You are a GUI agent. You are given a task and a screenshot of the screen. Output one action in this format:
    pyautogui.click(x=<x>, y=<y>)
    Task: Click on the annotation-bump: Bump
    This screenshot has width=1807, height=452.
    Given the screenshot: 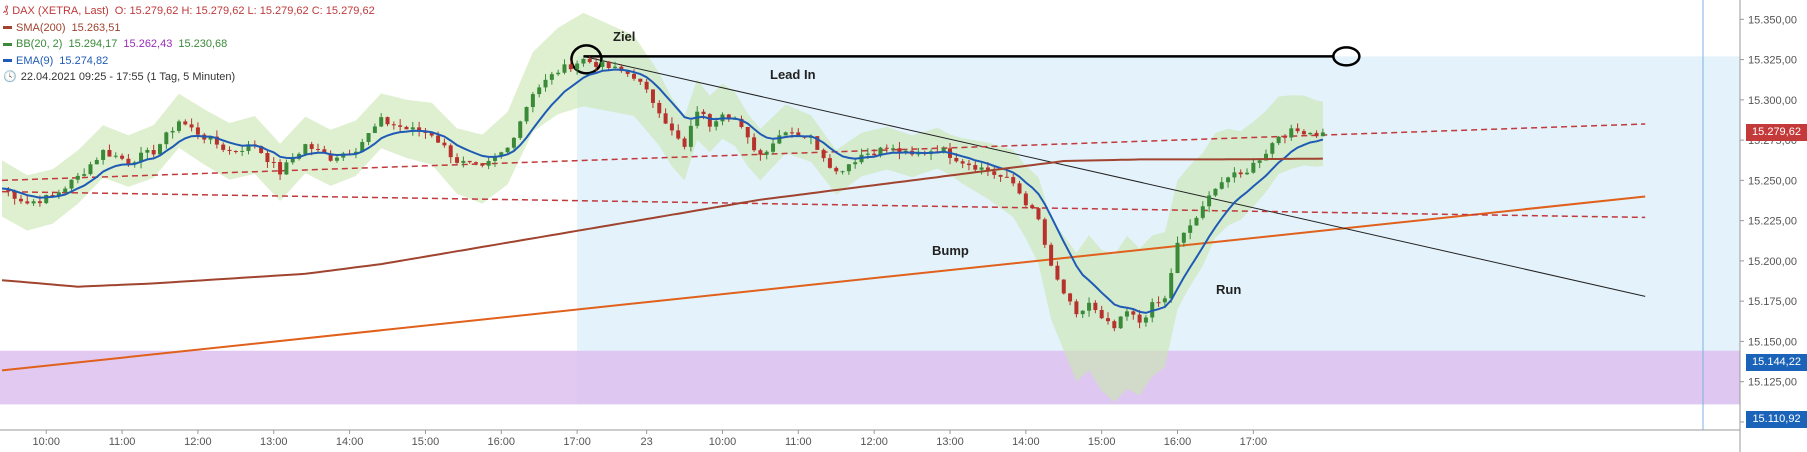 What is the action you would take?
    pyautogui.click(x=950, y=250)
    